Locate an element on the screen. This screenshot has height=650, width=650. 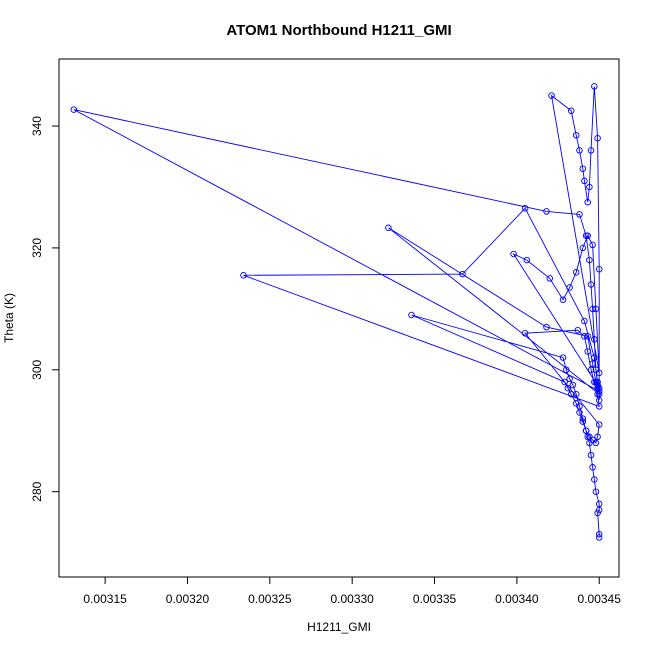
x-tick-label: 0.00340 is located at coordinates (517, 599).